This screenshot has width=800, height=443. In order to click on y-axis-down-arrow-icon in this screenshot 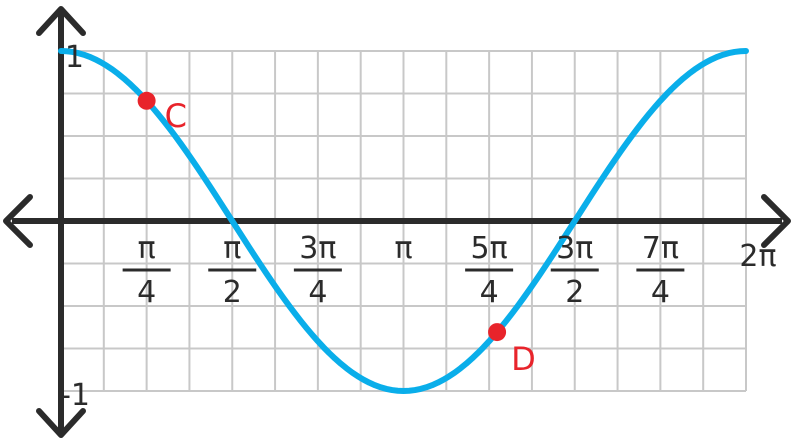, I will do `click(61, 423)`.